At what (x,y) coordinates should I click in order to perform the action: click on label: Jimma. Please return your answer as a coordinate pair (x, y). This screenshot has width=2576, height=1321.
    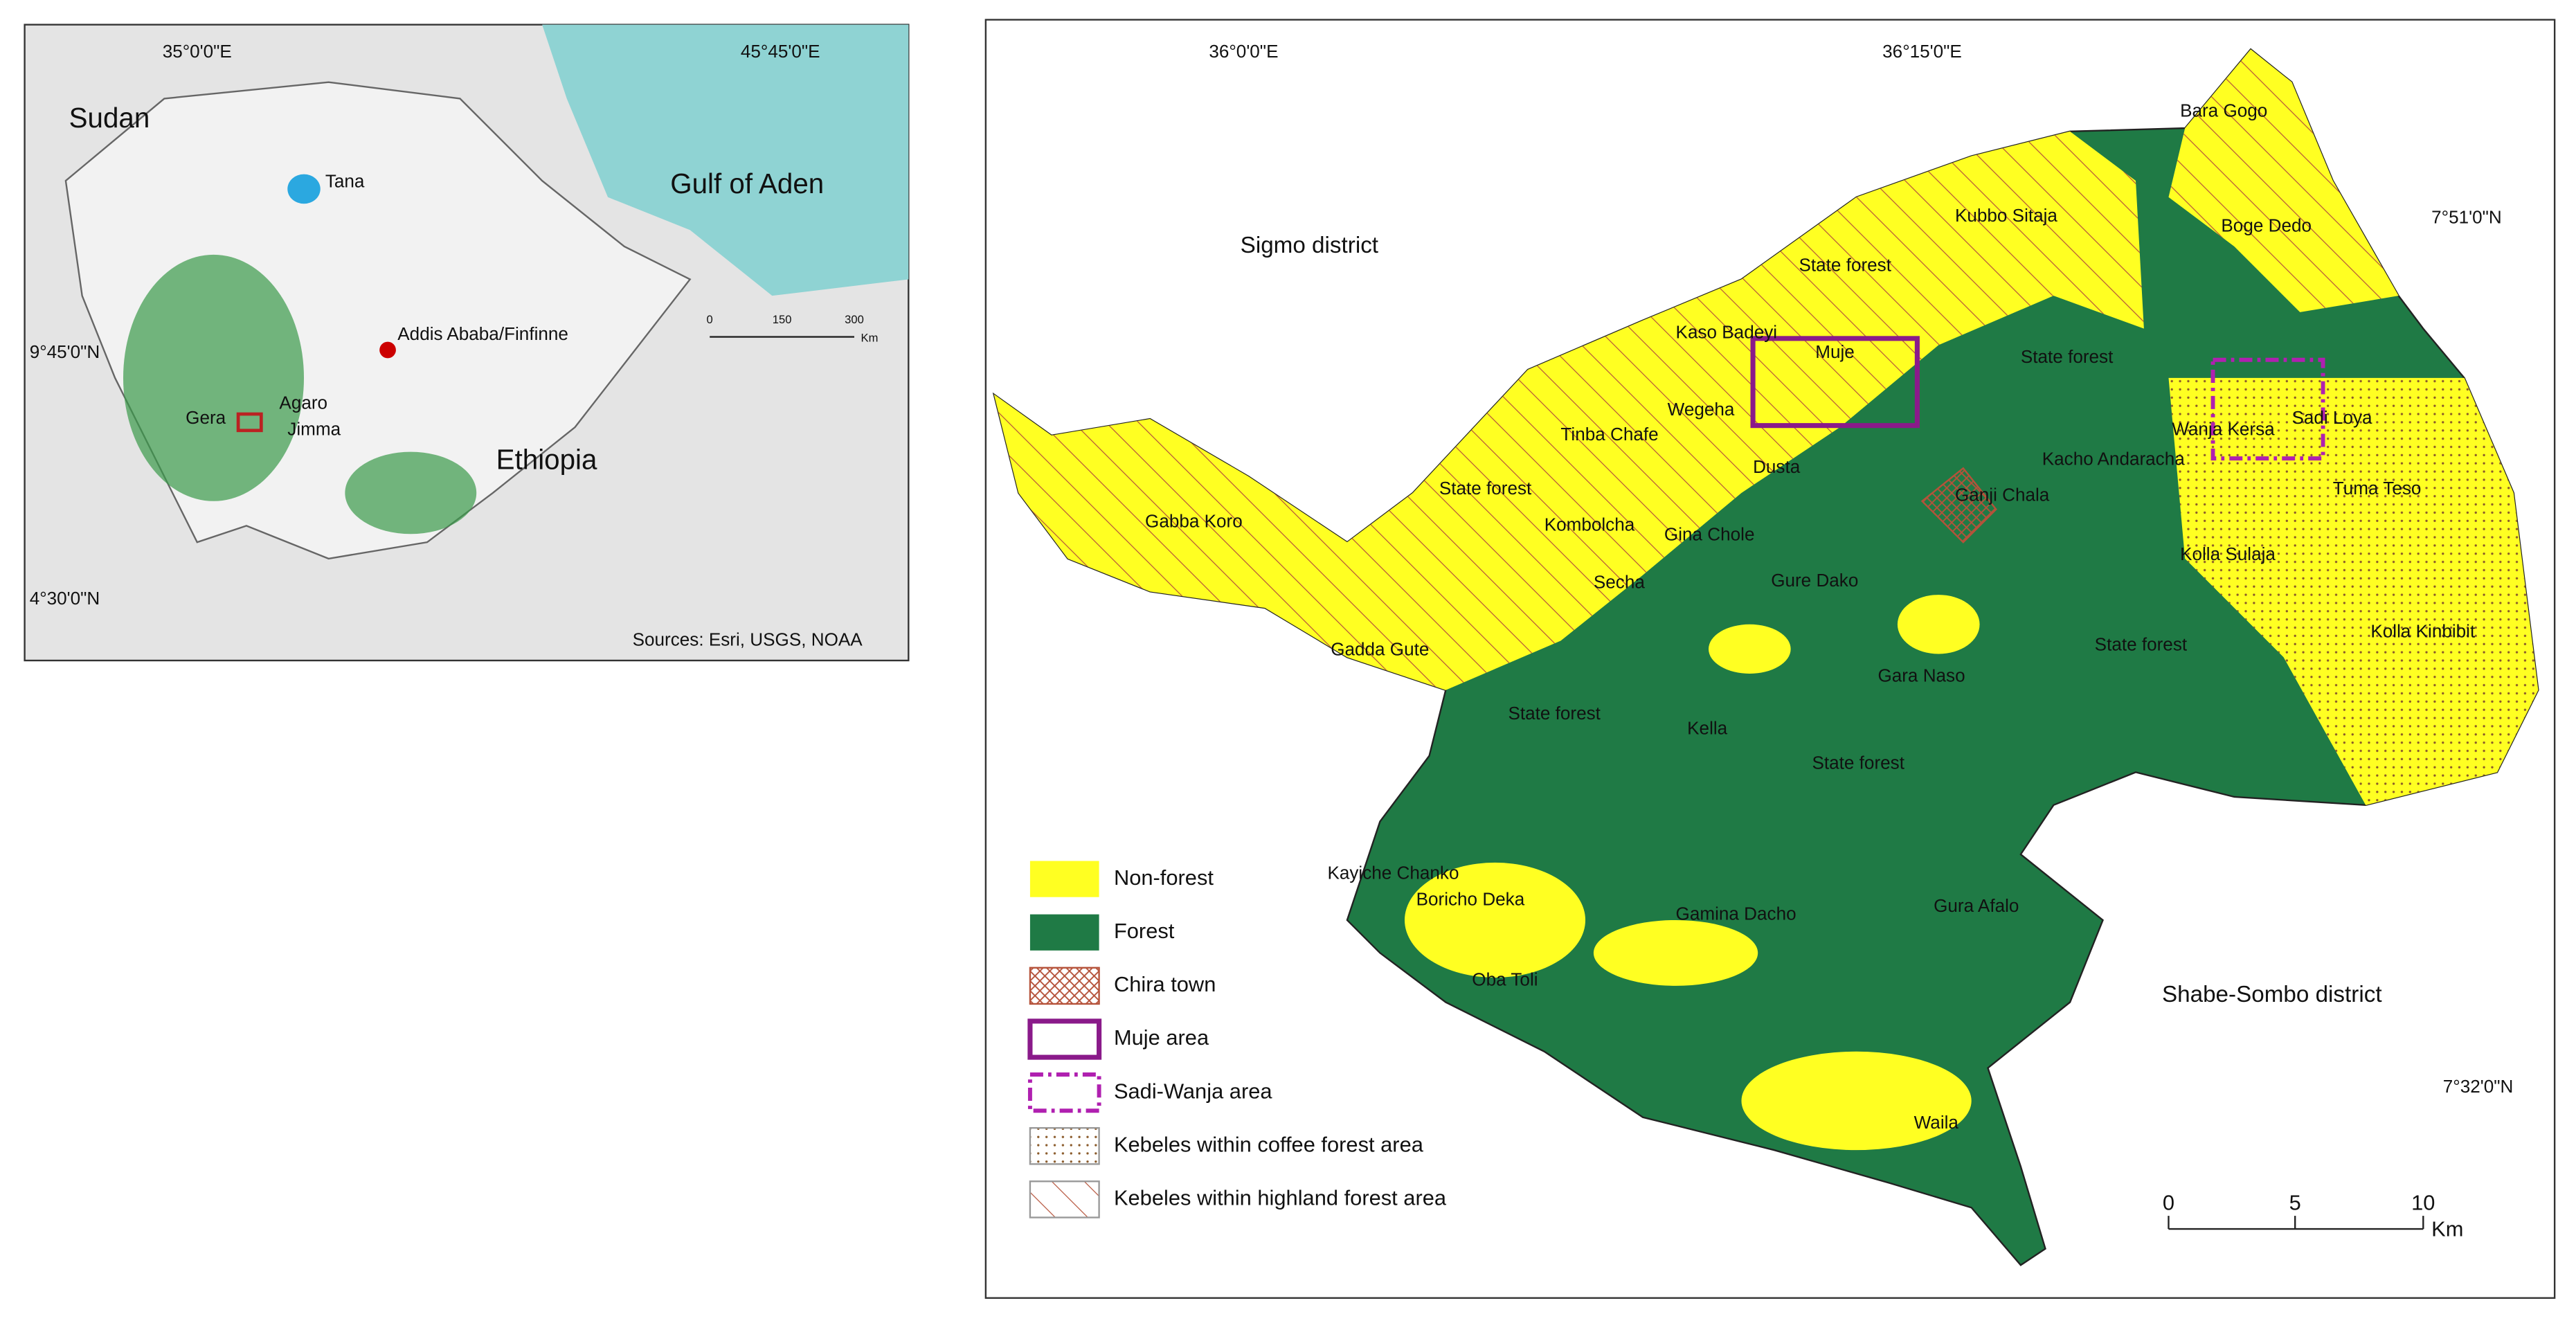
    Looking at the image, I should click on (314, 429).